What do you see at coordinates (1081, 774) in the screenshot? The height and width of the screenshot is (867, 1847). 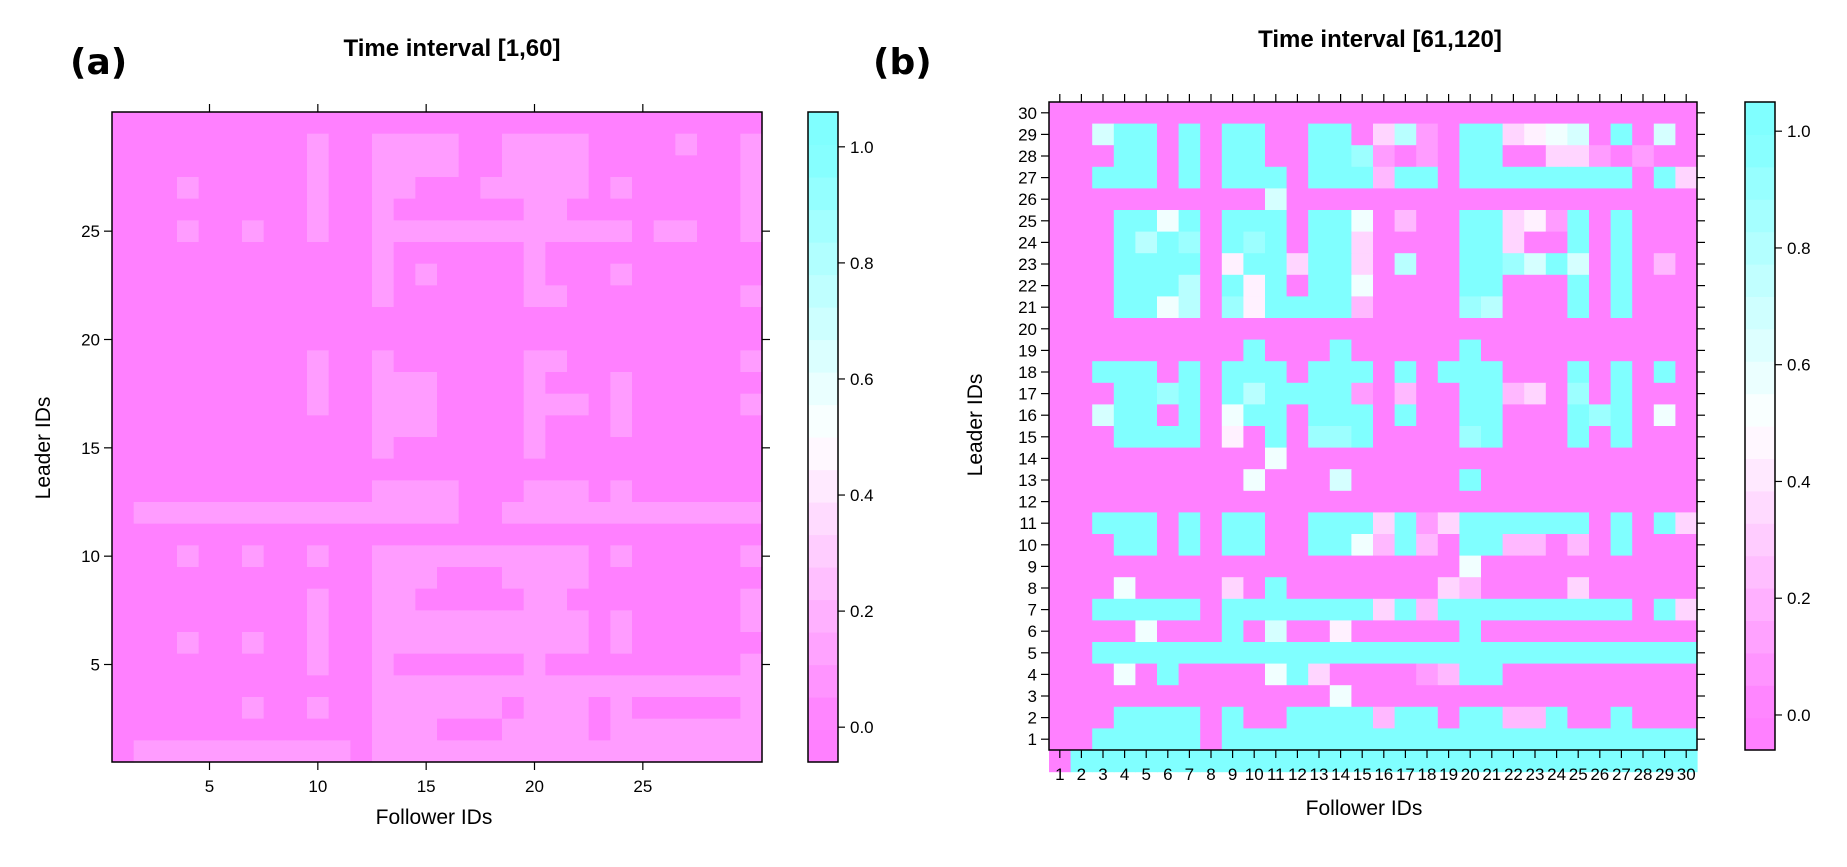 I see `x-tick-label: 2` at bounding box center [1081, 774].